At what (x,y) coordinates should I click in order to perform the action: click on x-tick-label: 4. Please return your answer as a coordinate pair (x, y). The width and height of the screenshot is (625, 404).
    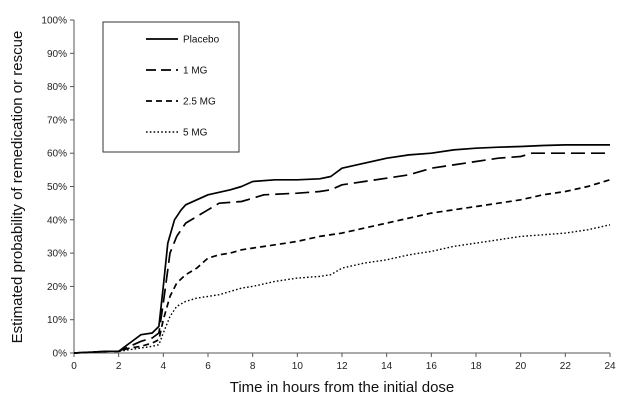
    Looking at the image, I should click on (164, 366).